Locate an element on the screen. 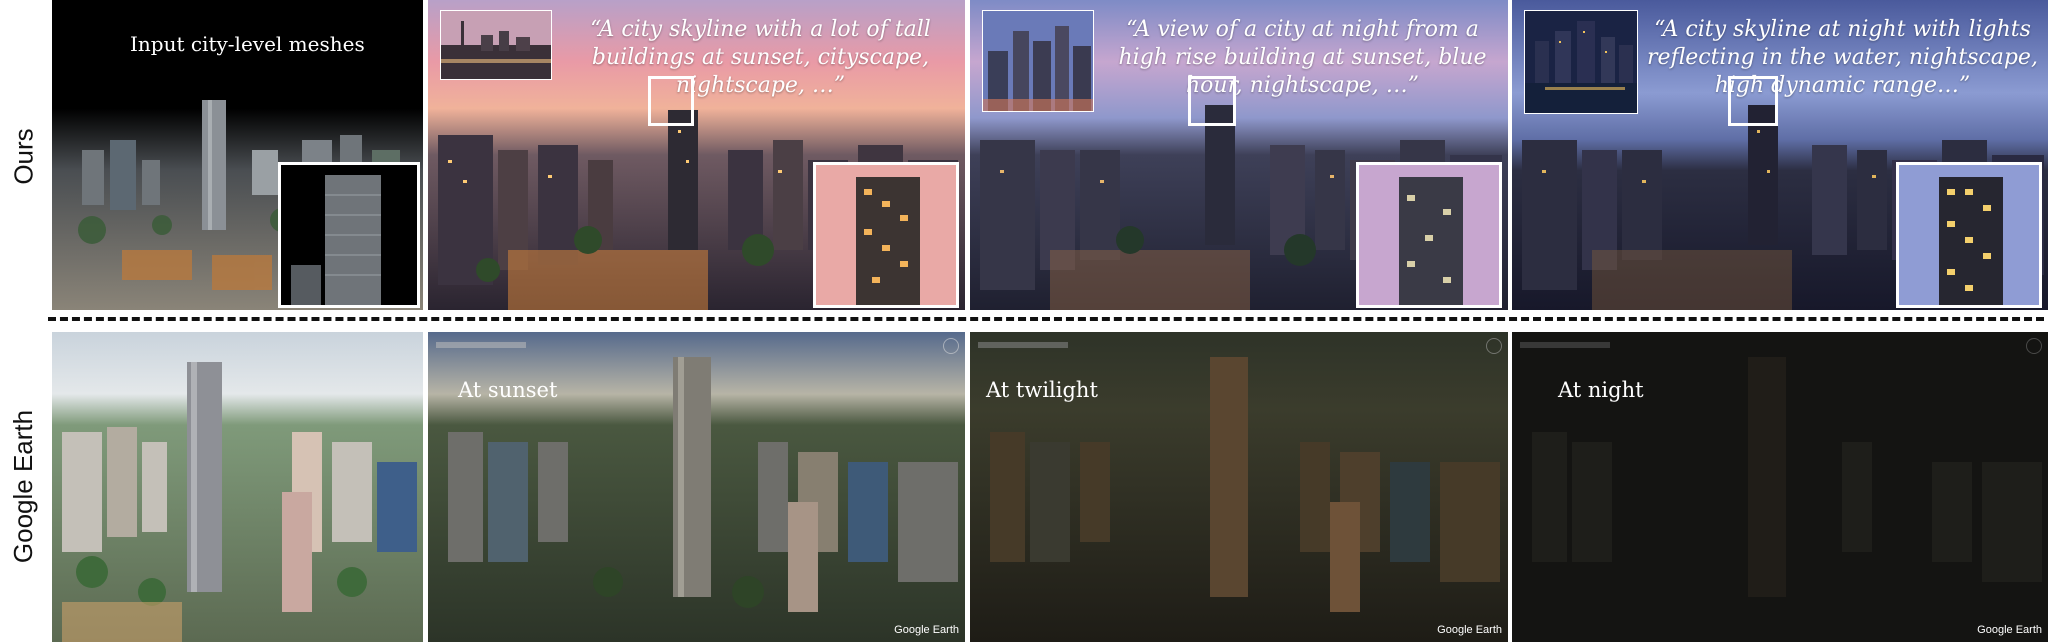  ge-scale-bar-twilight is located at coordinates (1023, 345).